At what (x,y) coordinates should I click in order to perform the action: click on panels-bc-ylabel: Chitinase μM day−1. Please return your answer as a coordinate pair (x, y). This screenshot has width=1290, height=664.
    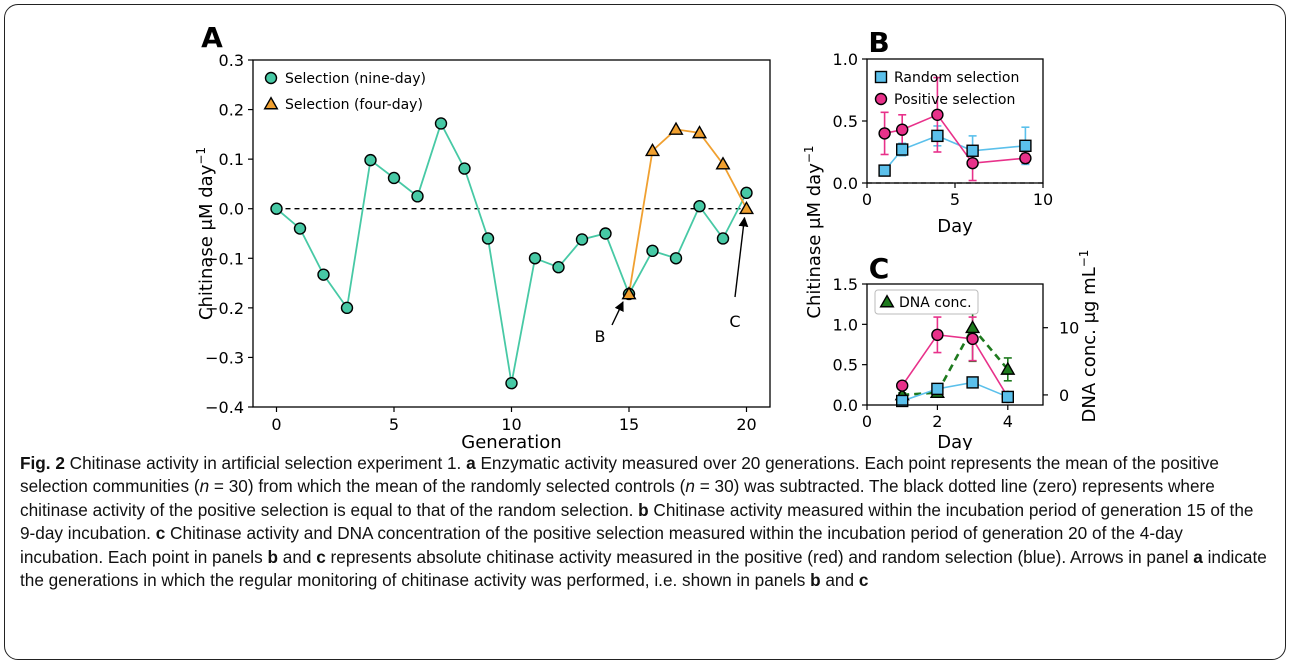
    Looking at the image, I should click on (813, 231).